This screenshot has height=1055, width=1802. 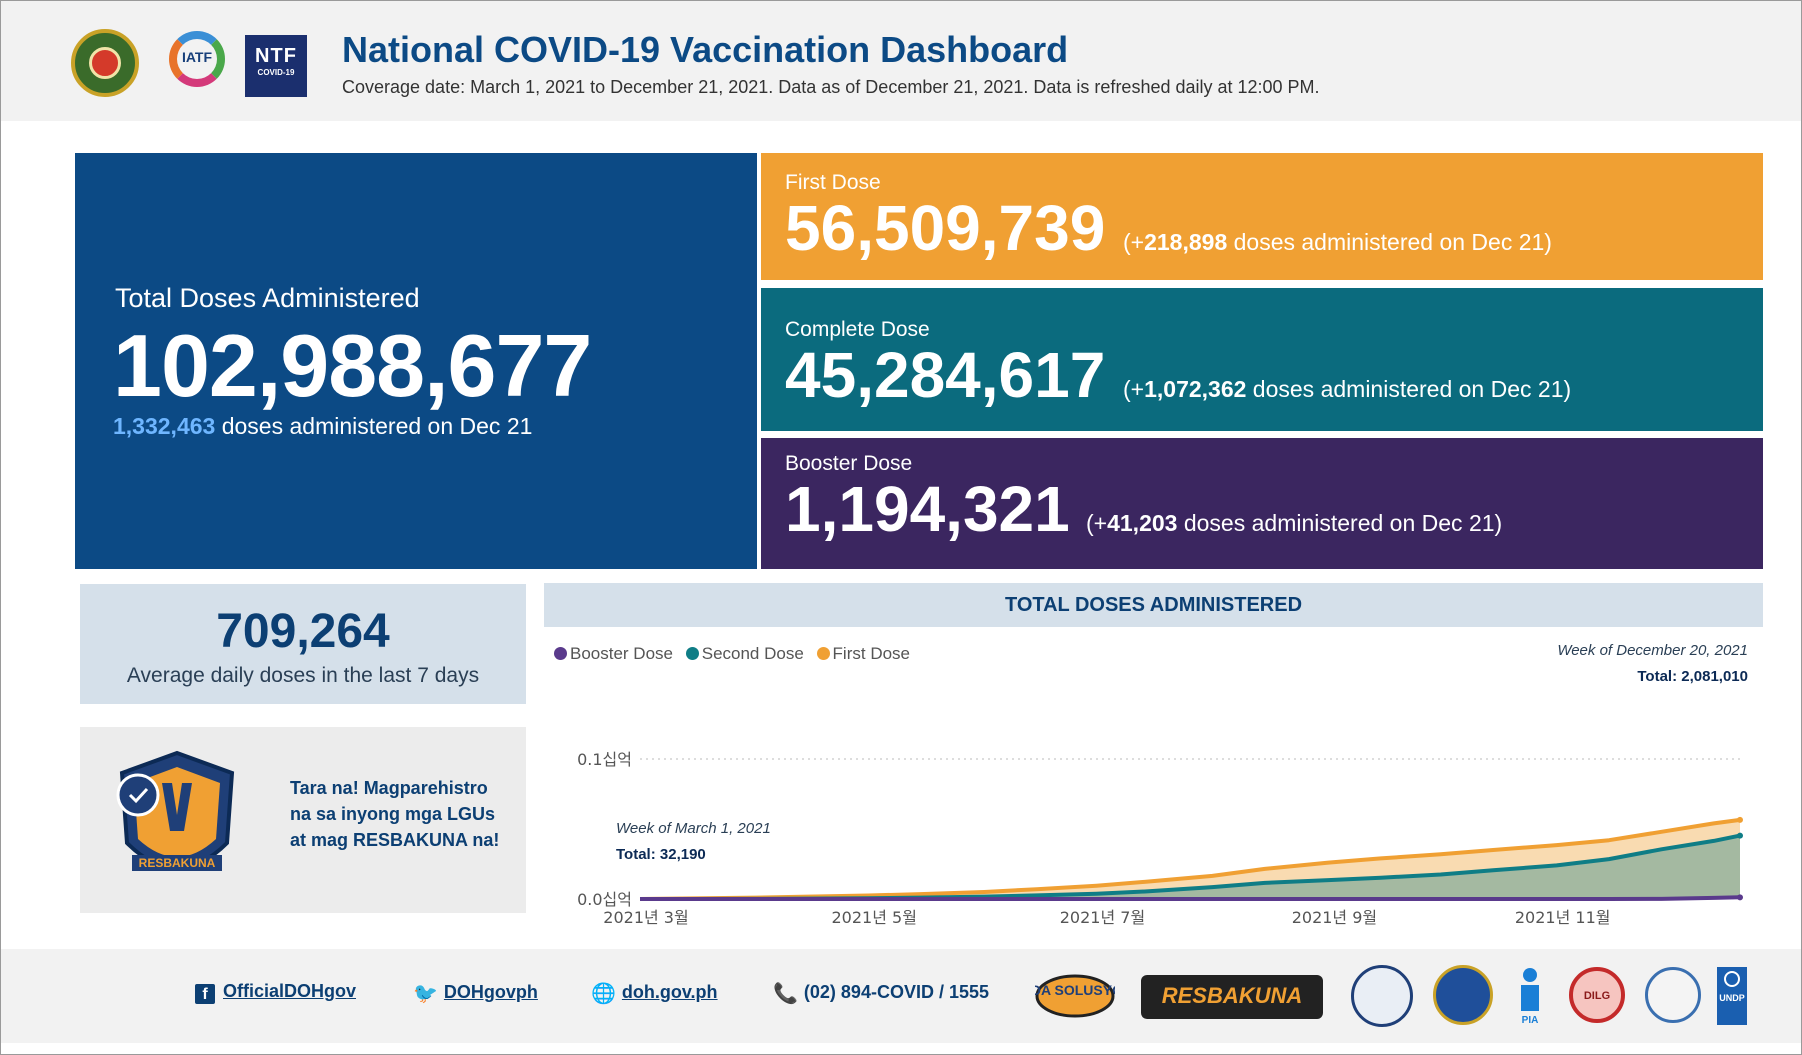 I want to click on first-dose-value: 56,509,739, so click(x=945, y=228).